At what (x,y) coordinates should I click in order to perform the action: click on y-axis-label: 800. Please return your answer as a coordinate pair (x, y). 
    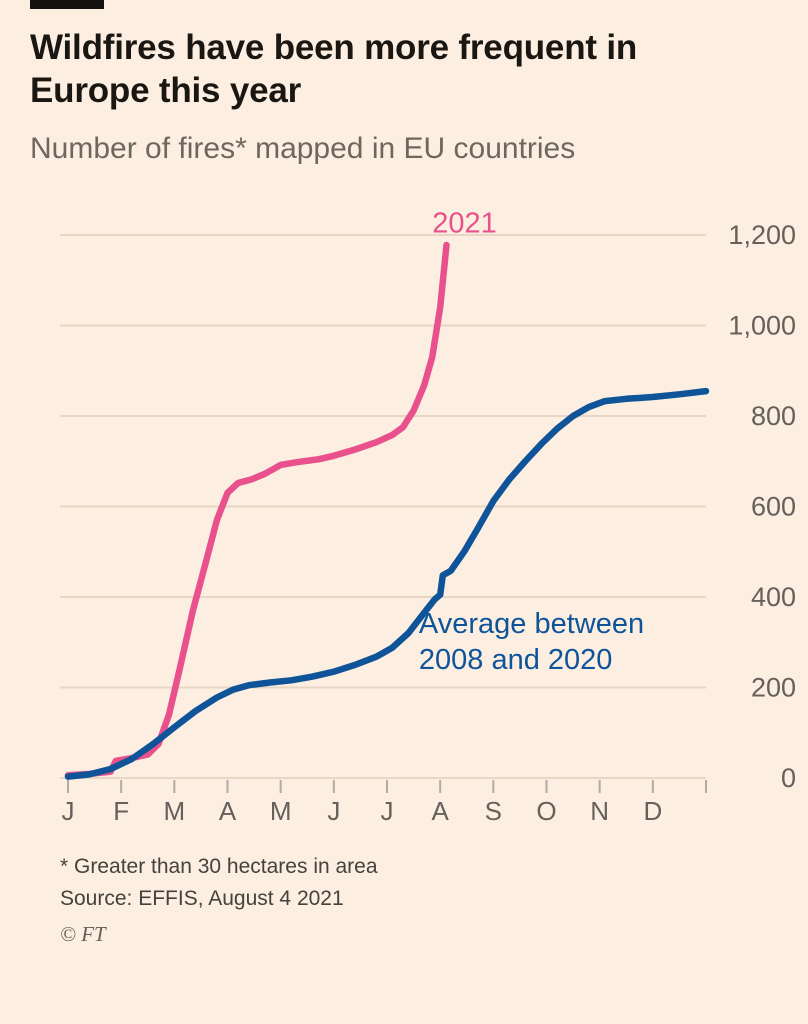
    Looking at the image, I should click on (773, 416).